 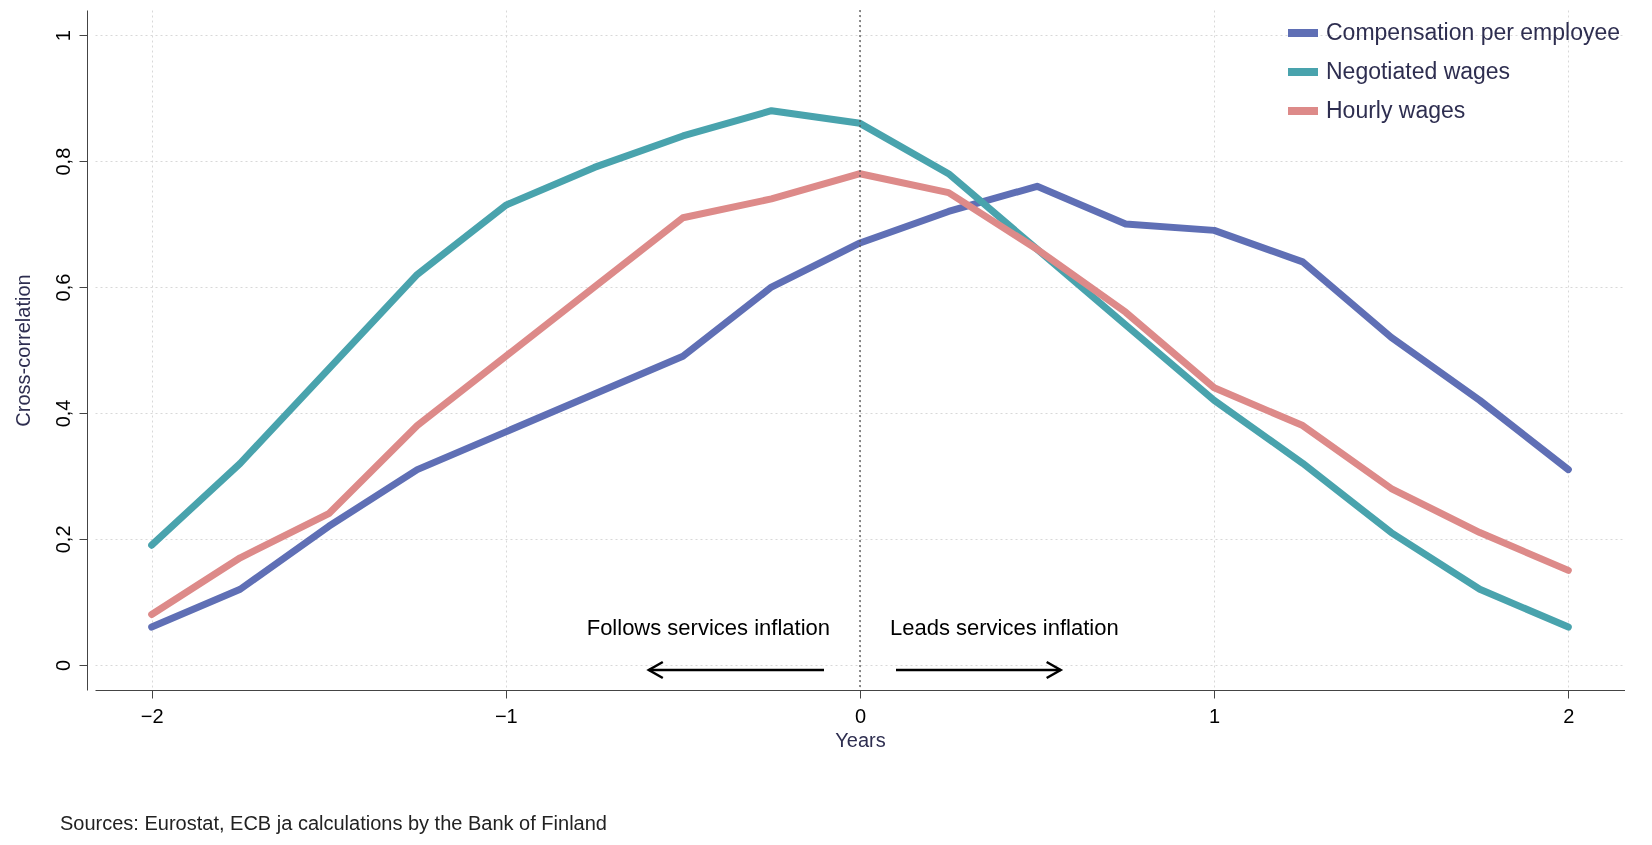 What do you see at coordinates (1418, 71) in the screenshot?
I see `legend-label: Negotiated wages` at bounding box center [1418, 71].